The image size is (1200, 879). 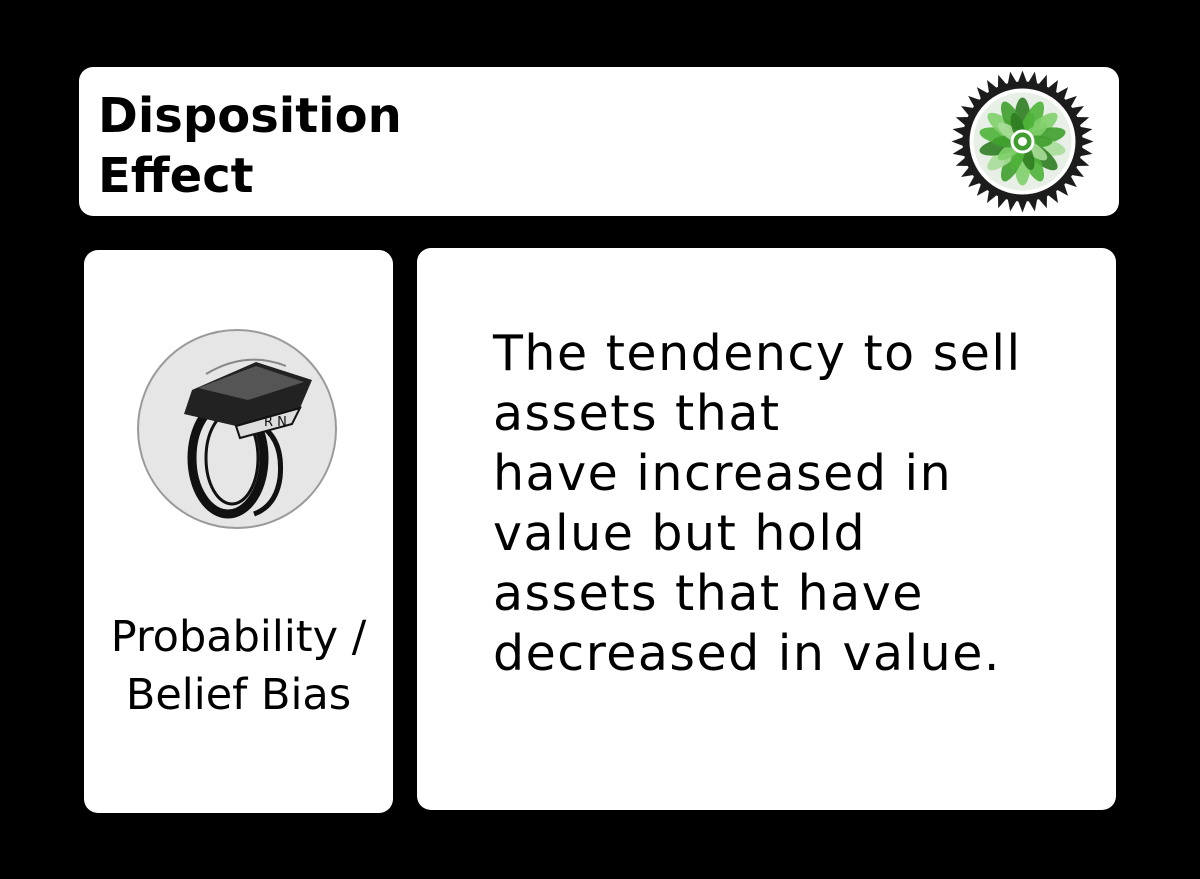 I want to click on bias-category: Probability / Belief Bias, so click(x=238, y=666).